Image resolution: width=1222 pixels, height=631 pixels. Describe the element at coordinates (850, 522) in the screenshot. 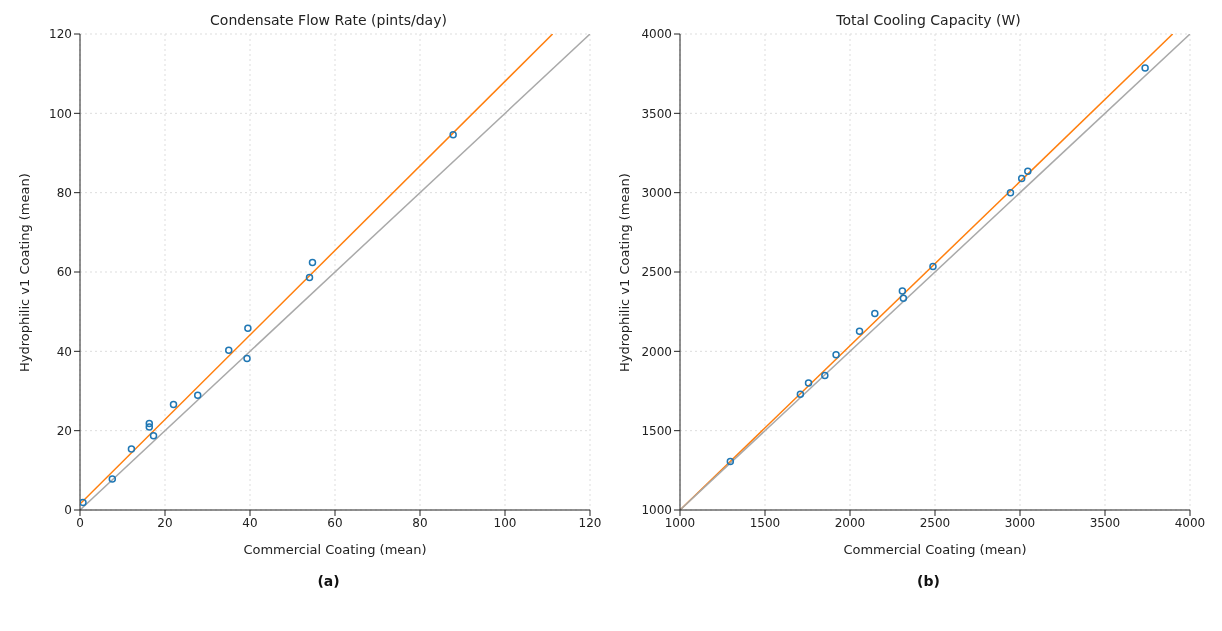

I see `x-tick-label: 2000` at that location.